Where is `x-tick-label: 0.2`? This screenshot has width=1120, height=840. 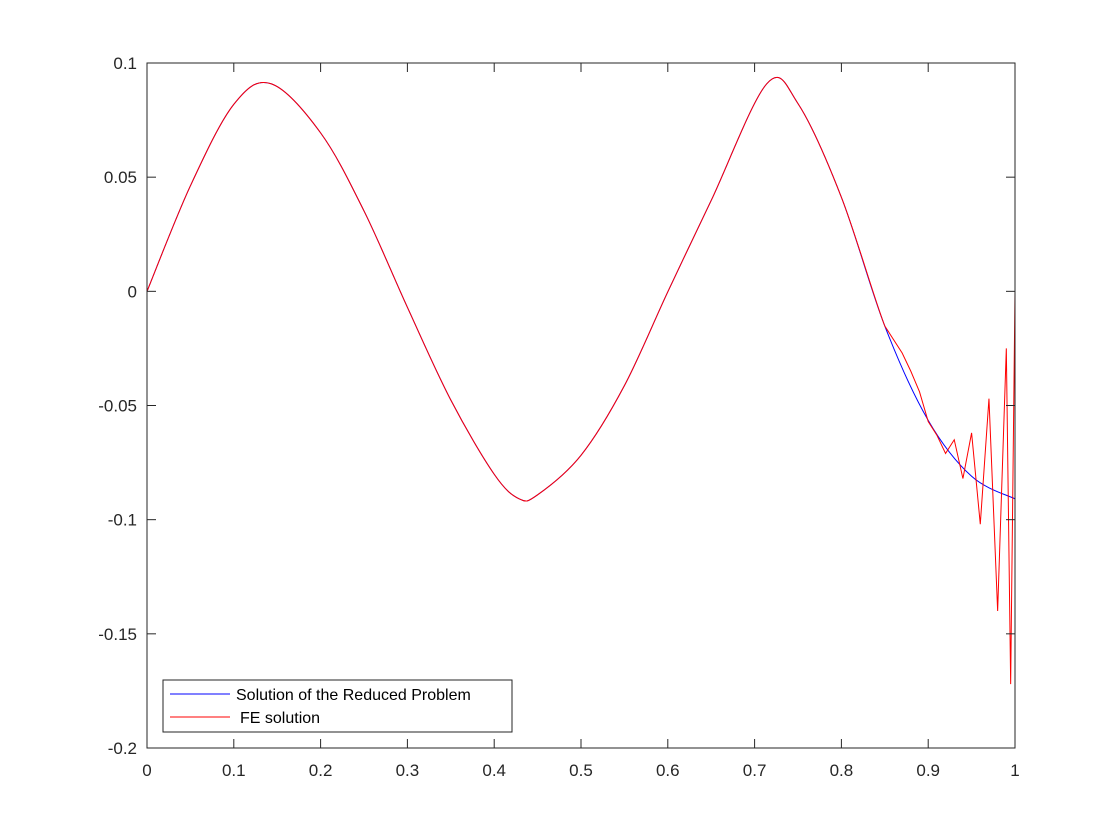
x-tick-label: 0.2 is located at coordinates (321, 770).